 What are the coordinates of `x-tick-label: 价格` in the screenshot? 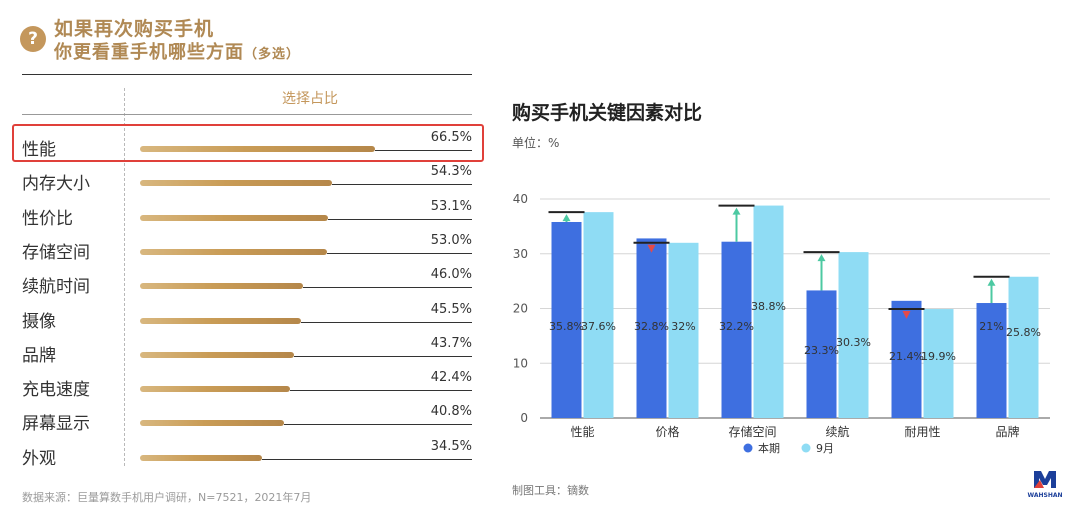 It's located at (667, 431).